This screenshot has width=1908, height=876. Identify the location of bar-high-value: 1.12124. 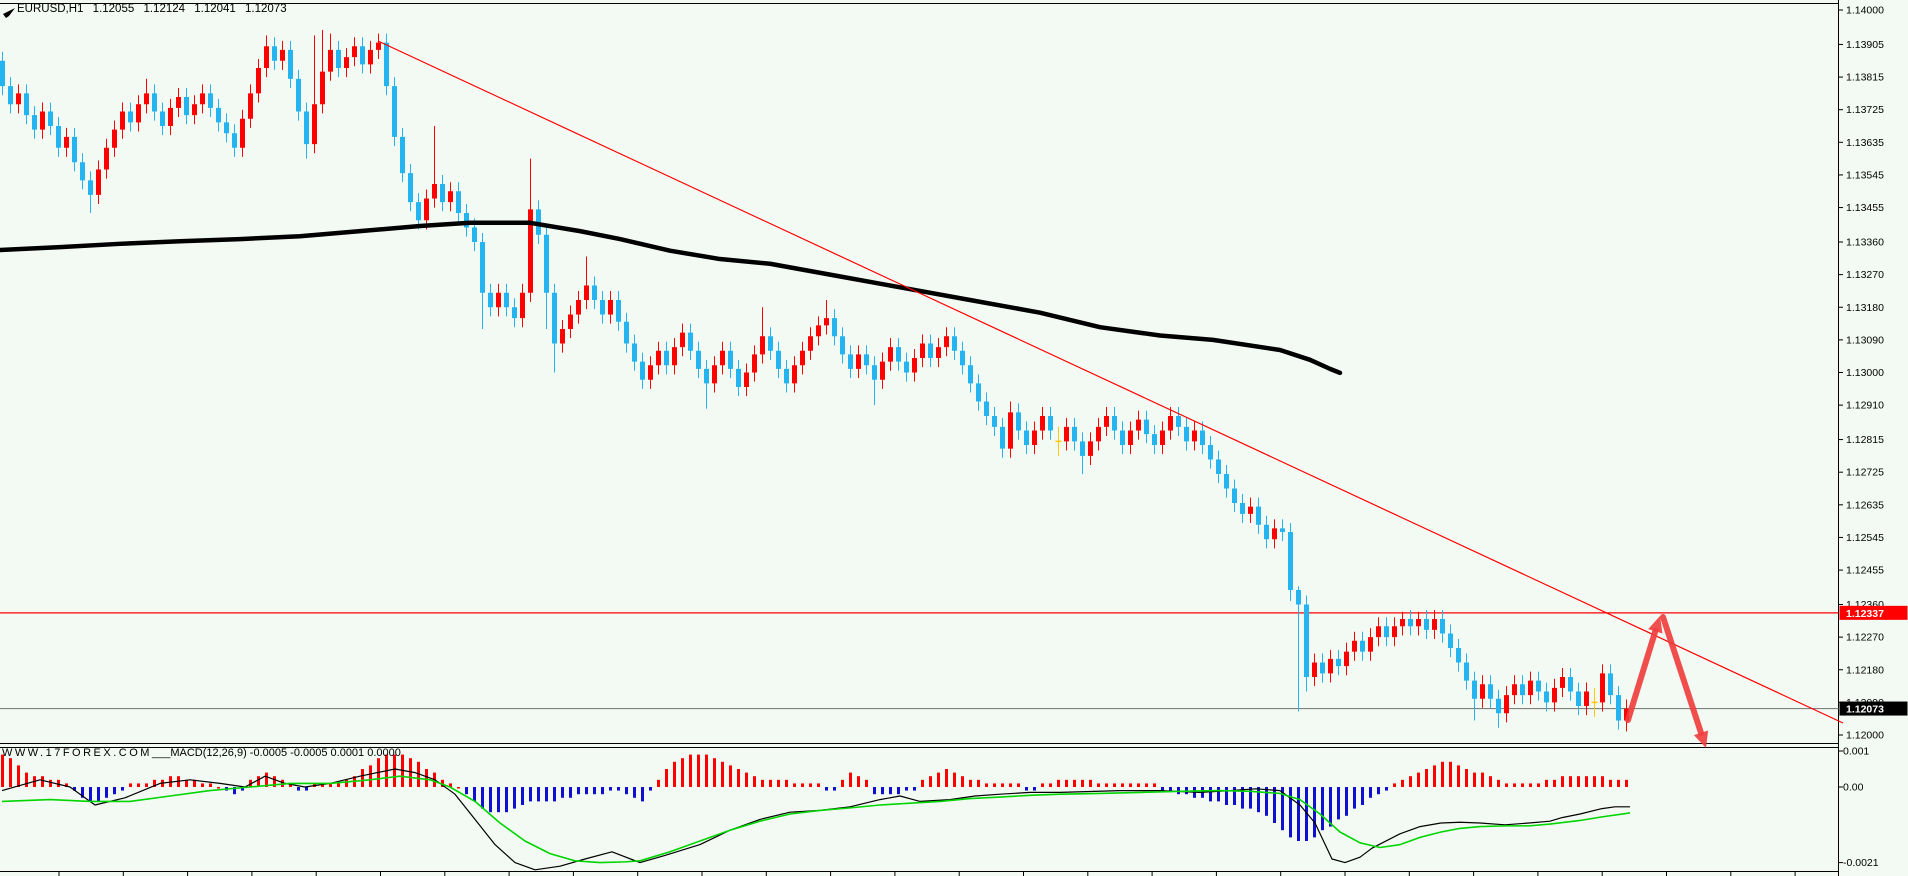
(164, 9).